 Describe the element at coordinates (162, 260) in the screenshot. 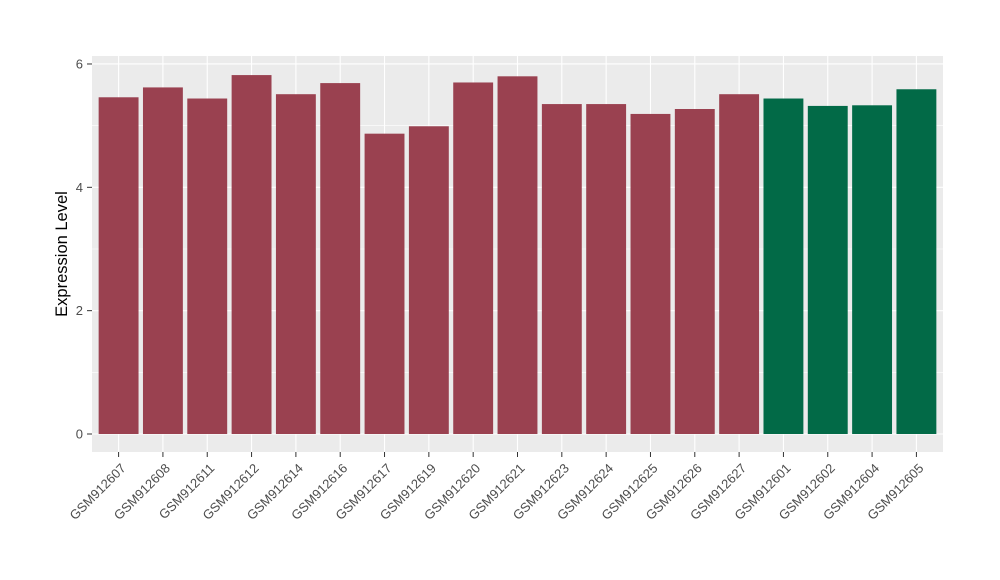

I see `bar-GSM912608` at that location.